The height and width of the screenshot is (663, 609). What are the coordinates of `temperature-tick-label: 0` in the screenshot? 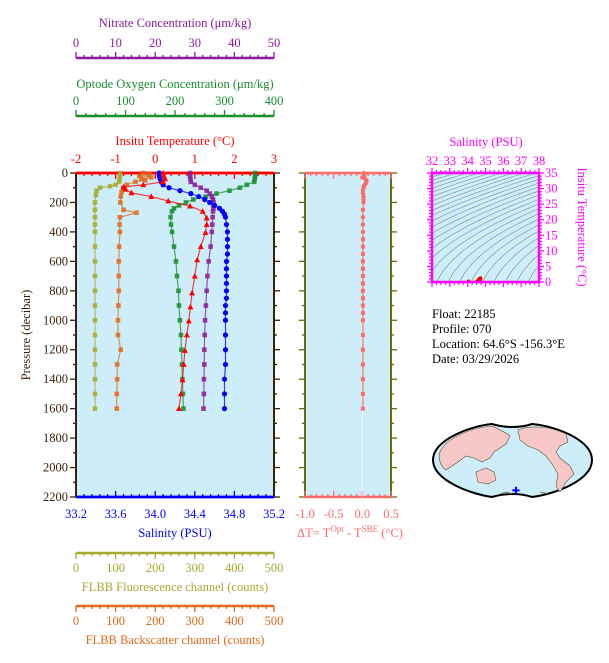 It's located at (155, 159).